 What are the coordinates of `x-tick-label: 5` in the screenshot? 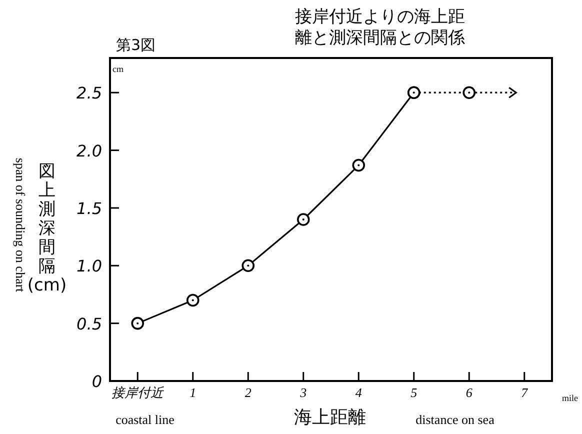 It's located at (414, 392).